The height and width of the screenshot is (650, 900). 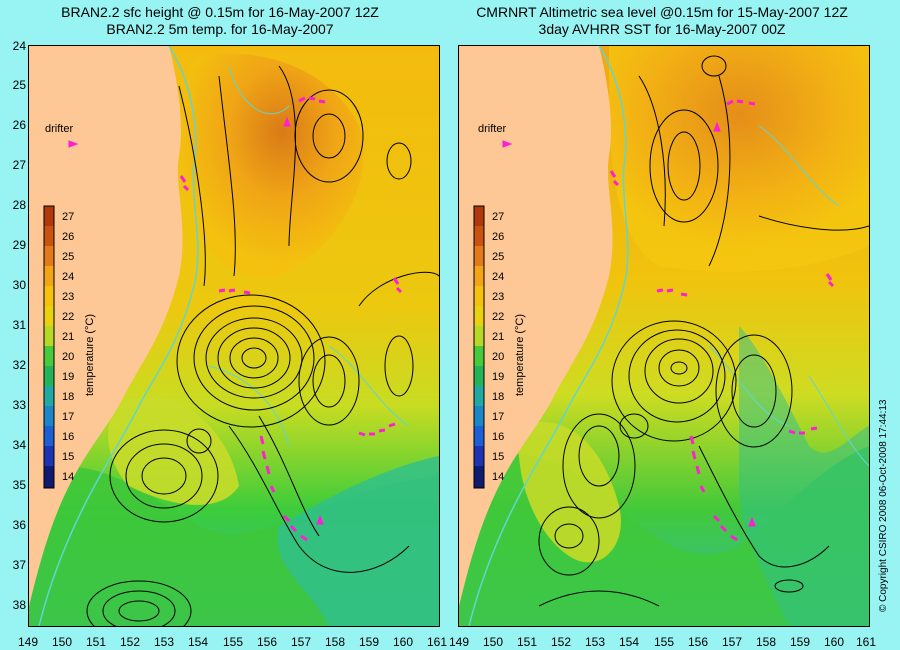 I want to click on lat-tick: 35, so click(x=19, y=485).